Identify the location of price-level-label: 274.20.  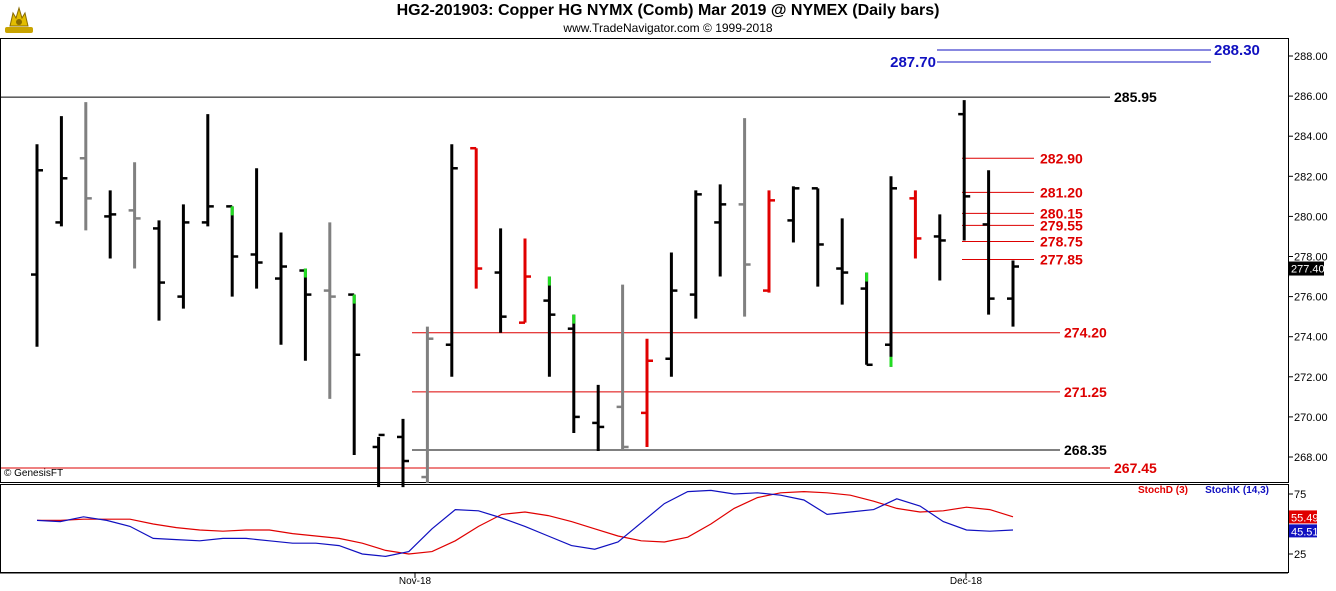
(1085, 333).